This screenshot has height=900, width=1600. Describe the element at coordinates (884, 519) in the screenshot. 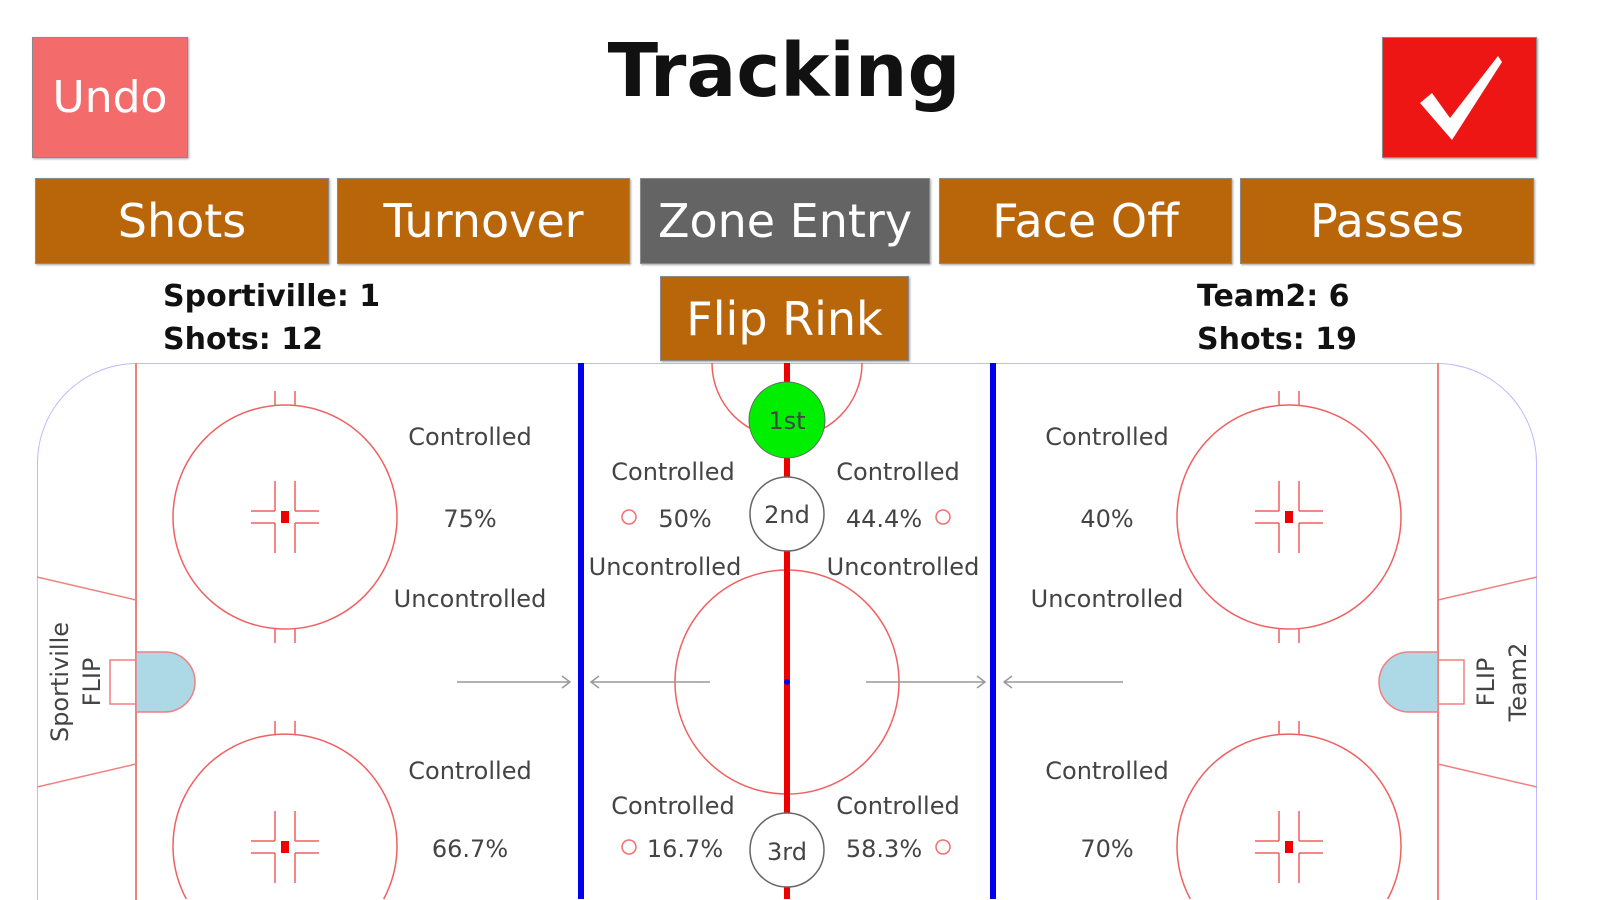

I see `center-right-top-value: 44.4%` at that location.